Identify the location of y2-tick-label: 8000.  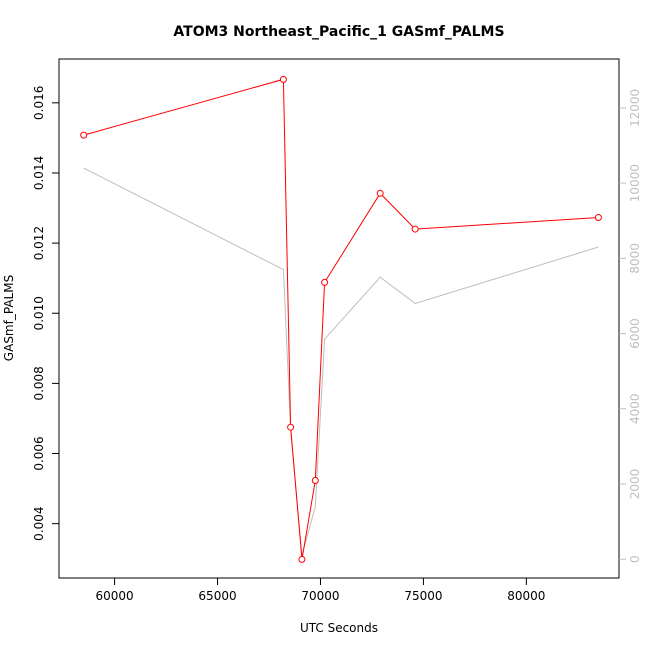
(635, 258).